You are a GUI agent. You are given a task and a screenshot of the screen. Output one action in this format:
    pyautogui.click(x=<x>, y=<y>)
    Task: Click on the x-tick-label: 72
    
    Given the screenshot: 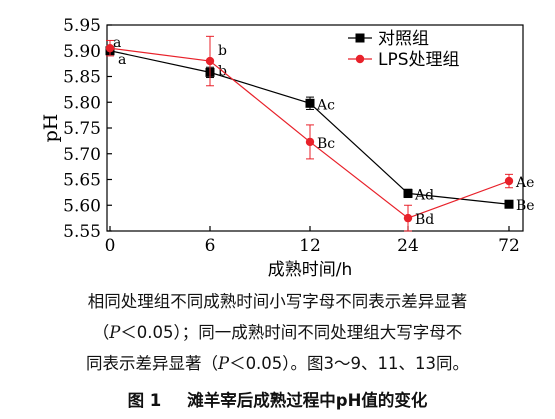 What is the action you would take?
    pyautogui.click(x=509, y=246)
    